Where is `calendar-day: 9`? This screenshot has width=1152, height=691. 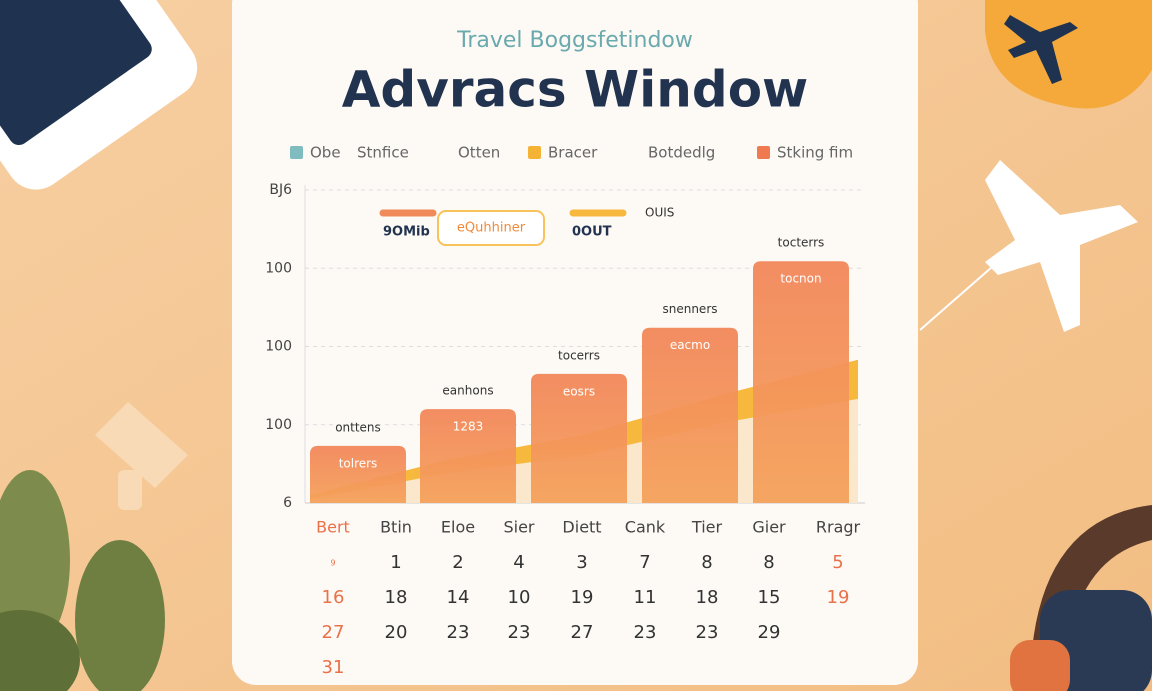 calendar-day: 9 is located at coordinates (332, 563).